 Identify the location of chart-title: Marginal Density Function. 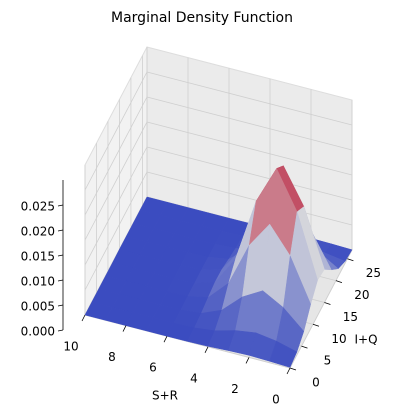
(202, 18).